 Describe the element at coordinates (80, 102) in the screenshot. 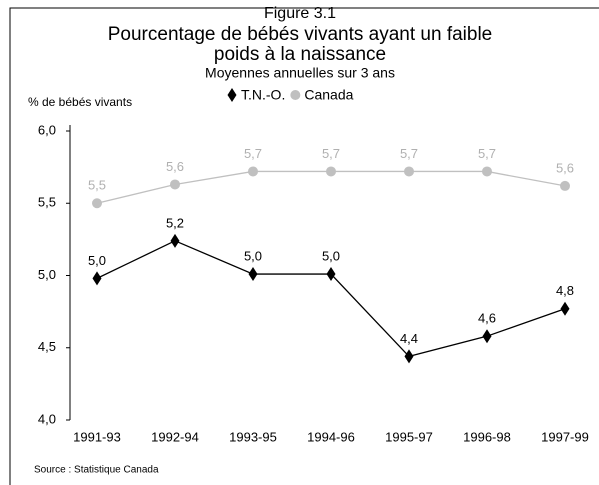

I see `y-axis-label: % de bébés vivants` at that location.